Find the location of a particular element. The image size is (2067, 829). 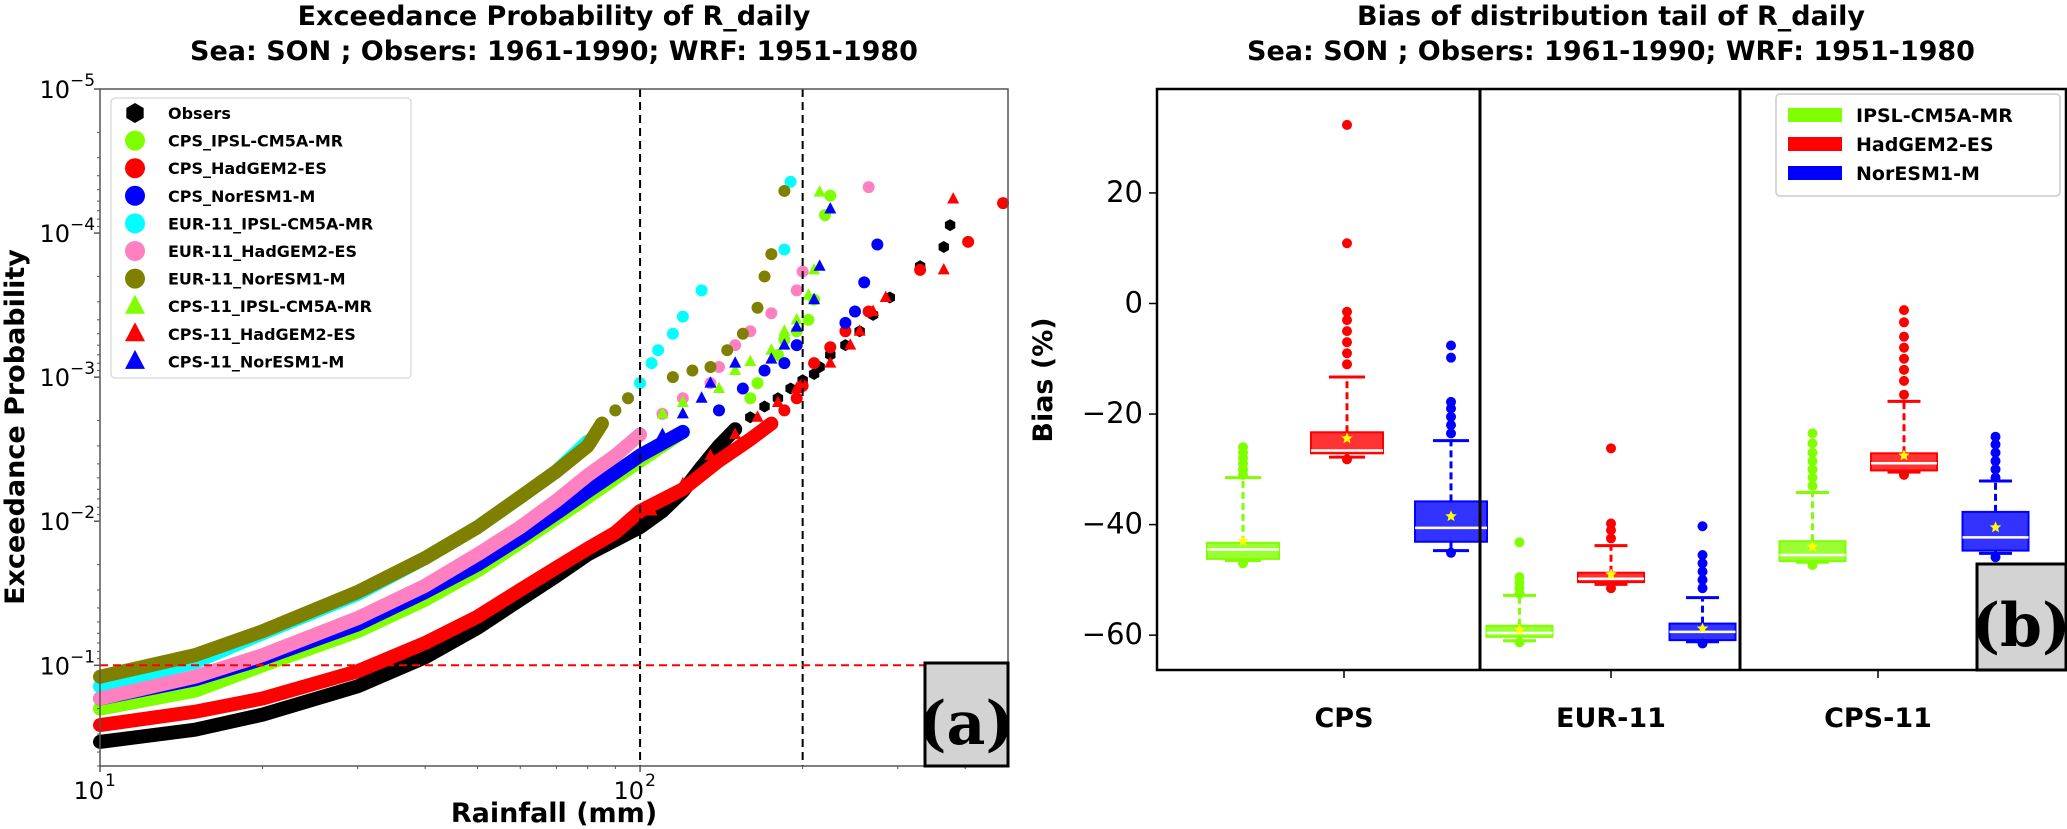

legend-label: CPS_NorESM1-M is located at coordinates (241, 196).